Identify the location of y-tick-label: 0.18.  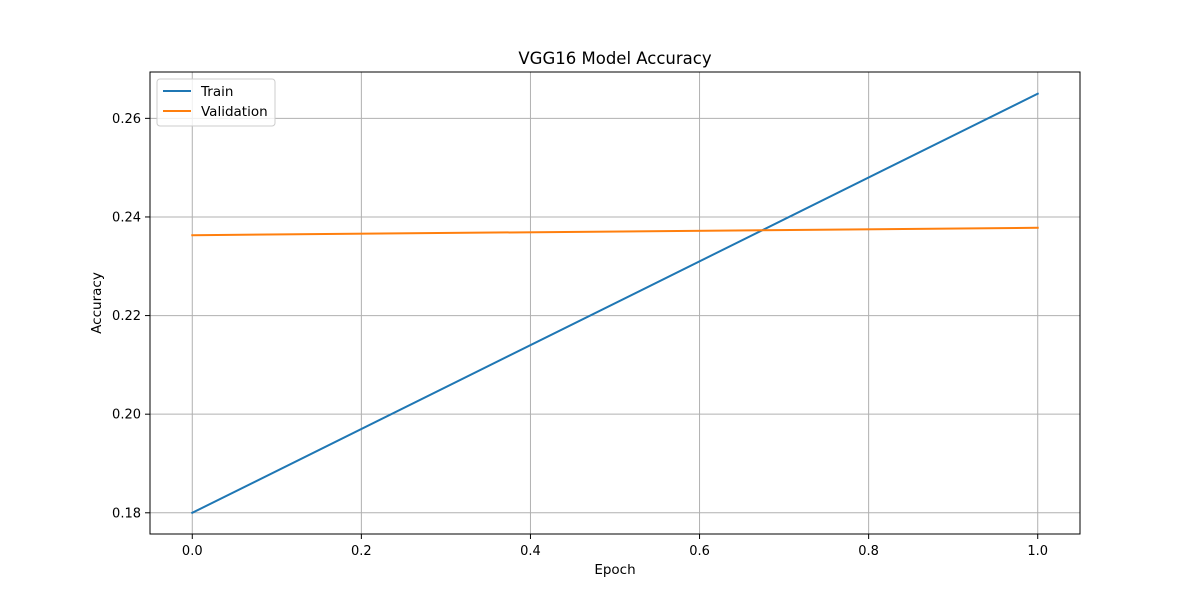
(126, 513).